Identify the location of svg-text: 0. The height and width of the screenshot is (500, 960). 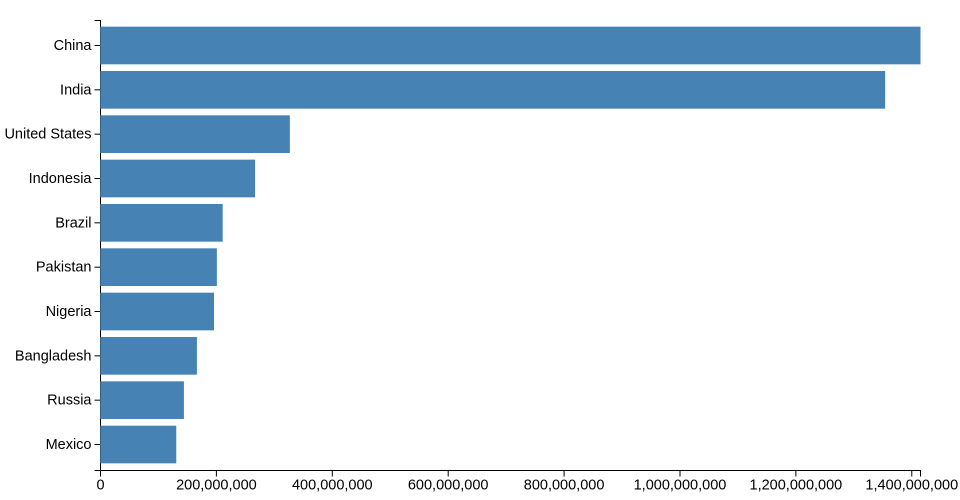
(100, 485).